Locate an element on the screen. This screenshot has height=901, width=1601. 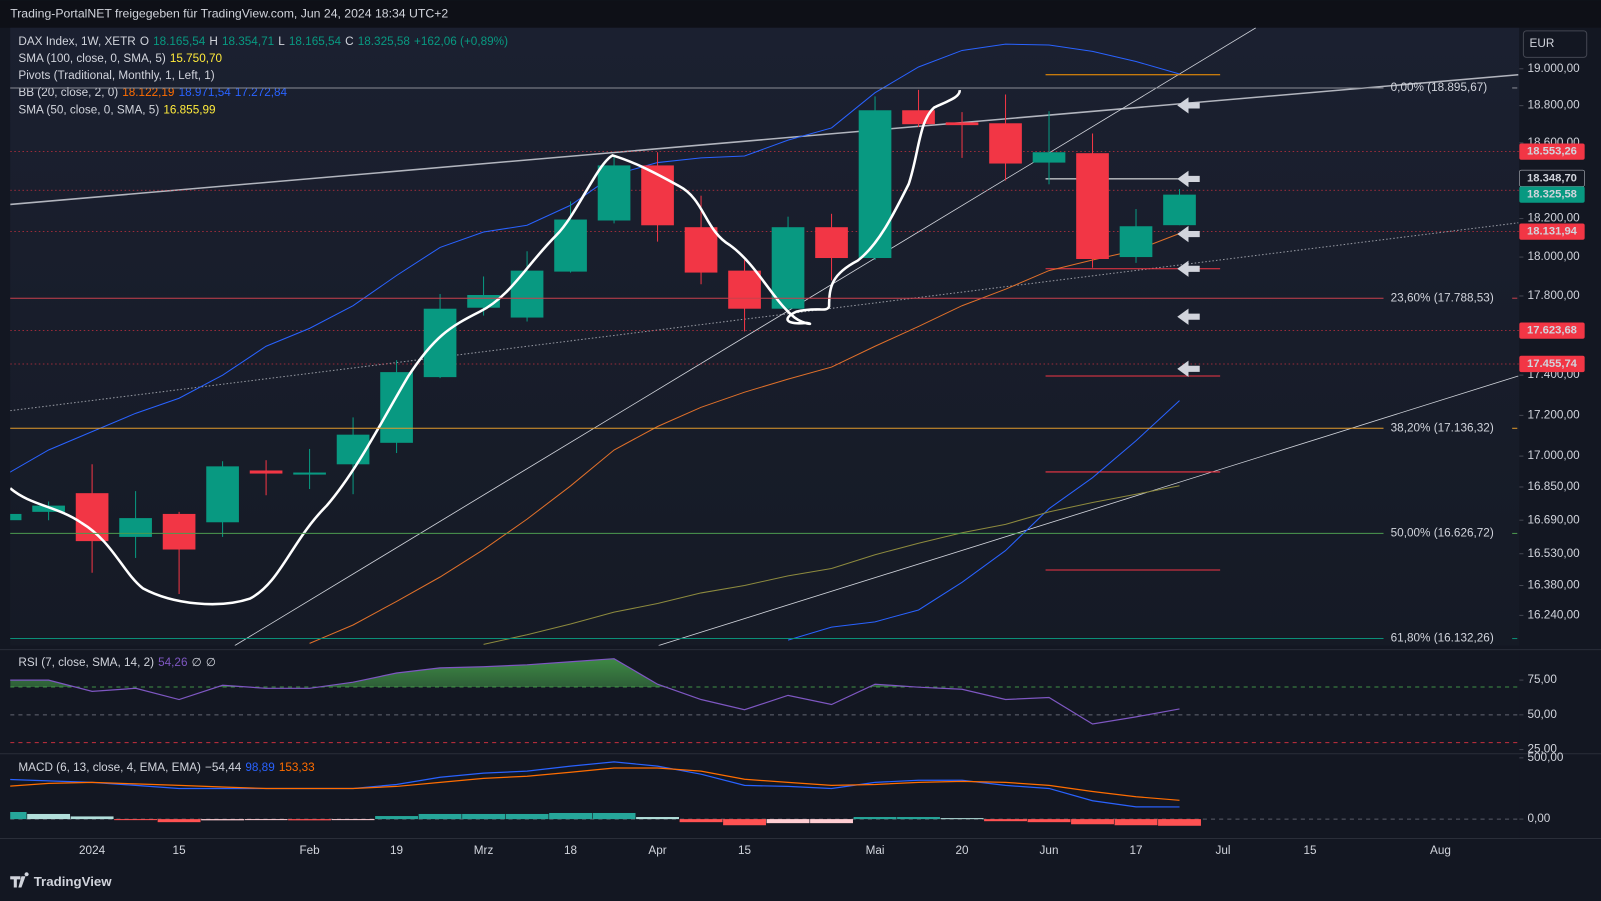
macd-plot is located at coordinates (765, 793).